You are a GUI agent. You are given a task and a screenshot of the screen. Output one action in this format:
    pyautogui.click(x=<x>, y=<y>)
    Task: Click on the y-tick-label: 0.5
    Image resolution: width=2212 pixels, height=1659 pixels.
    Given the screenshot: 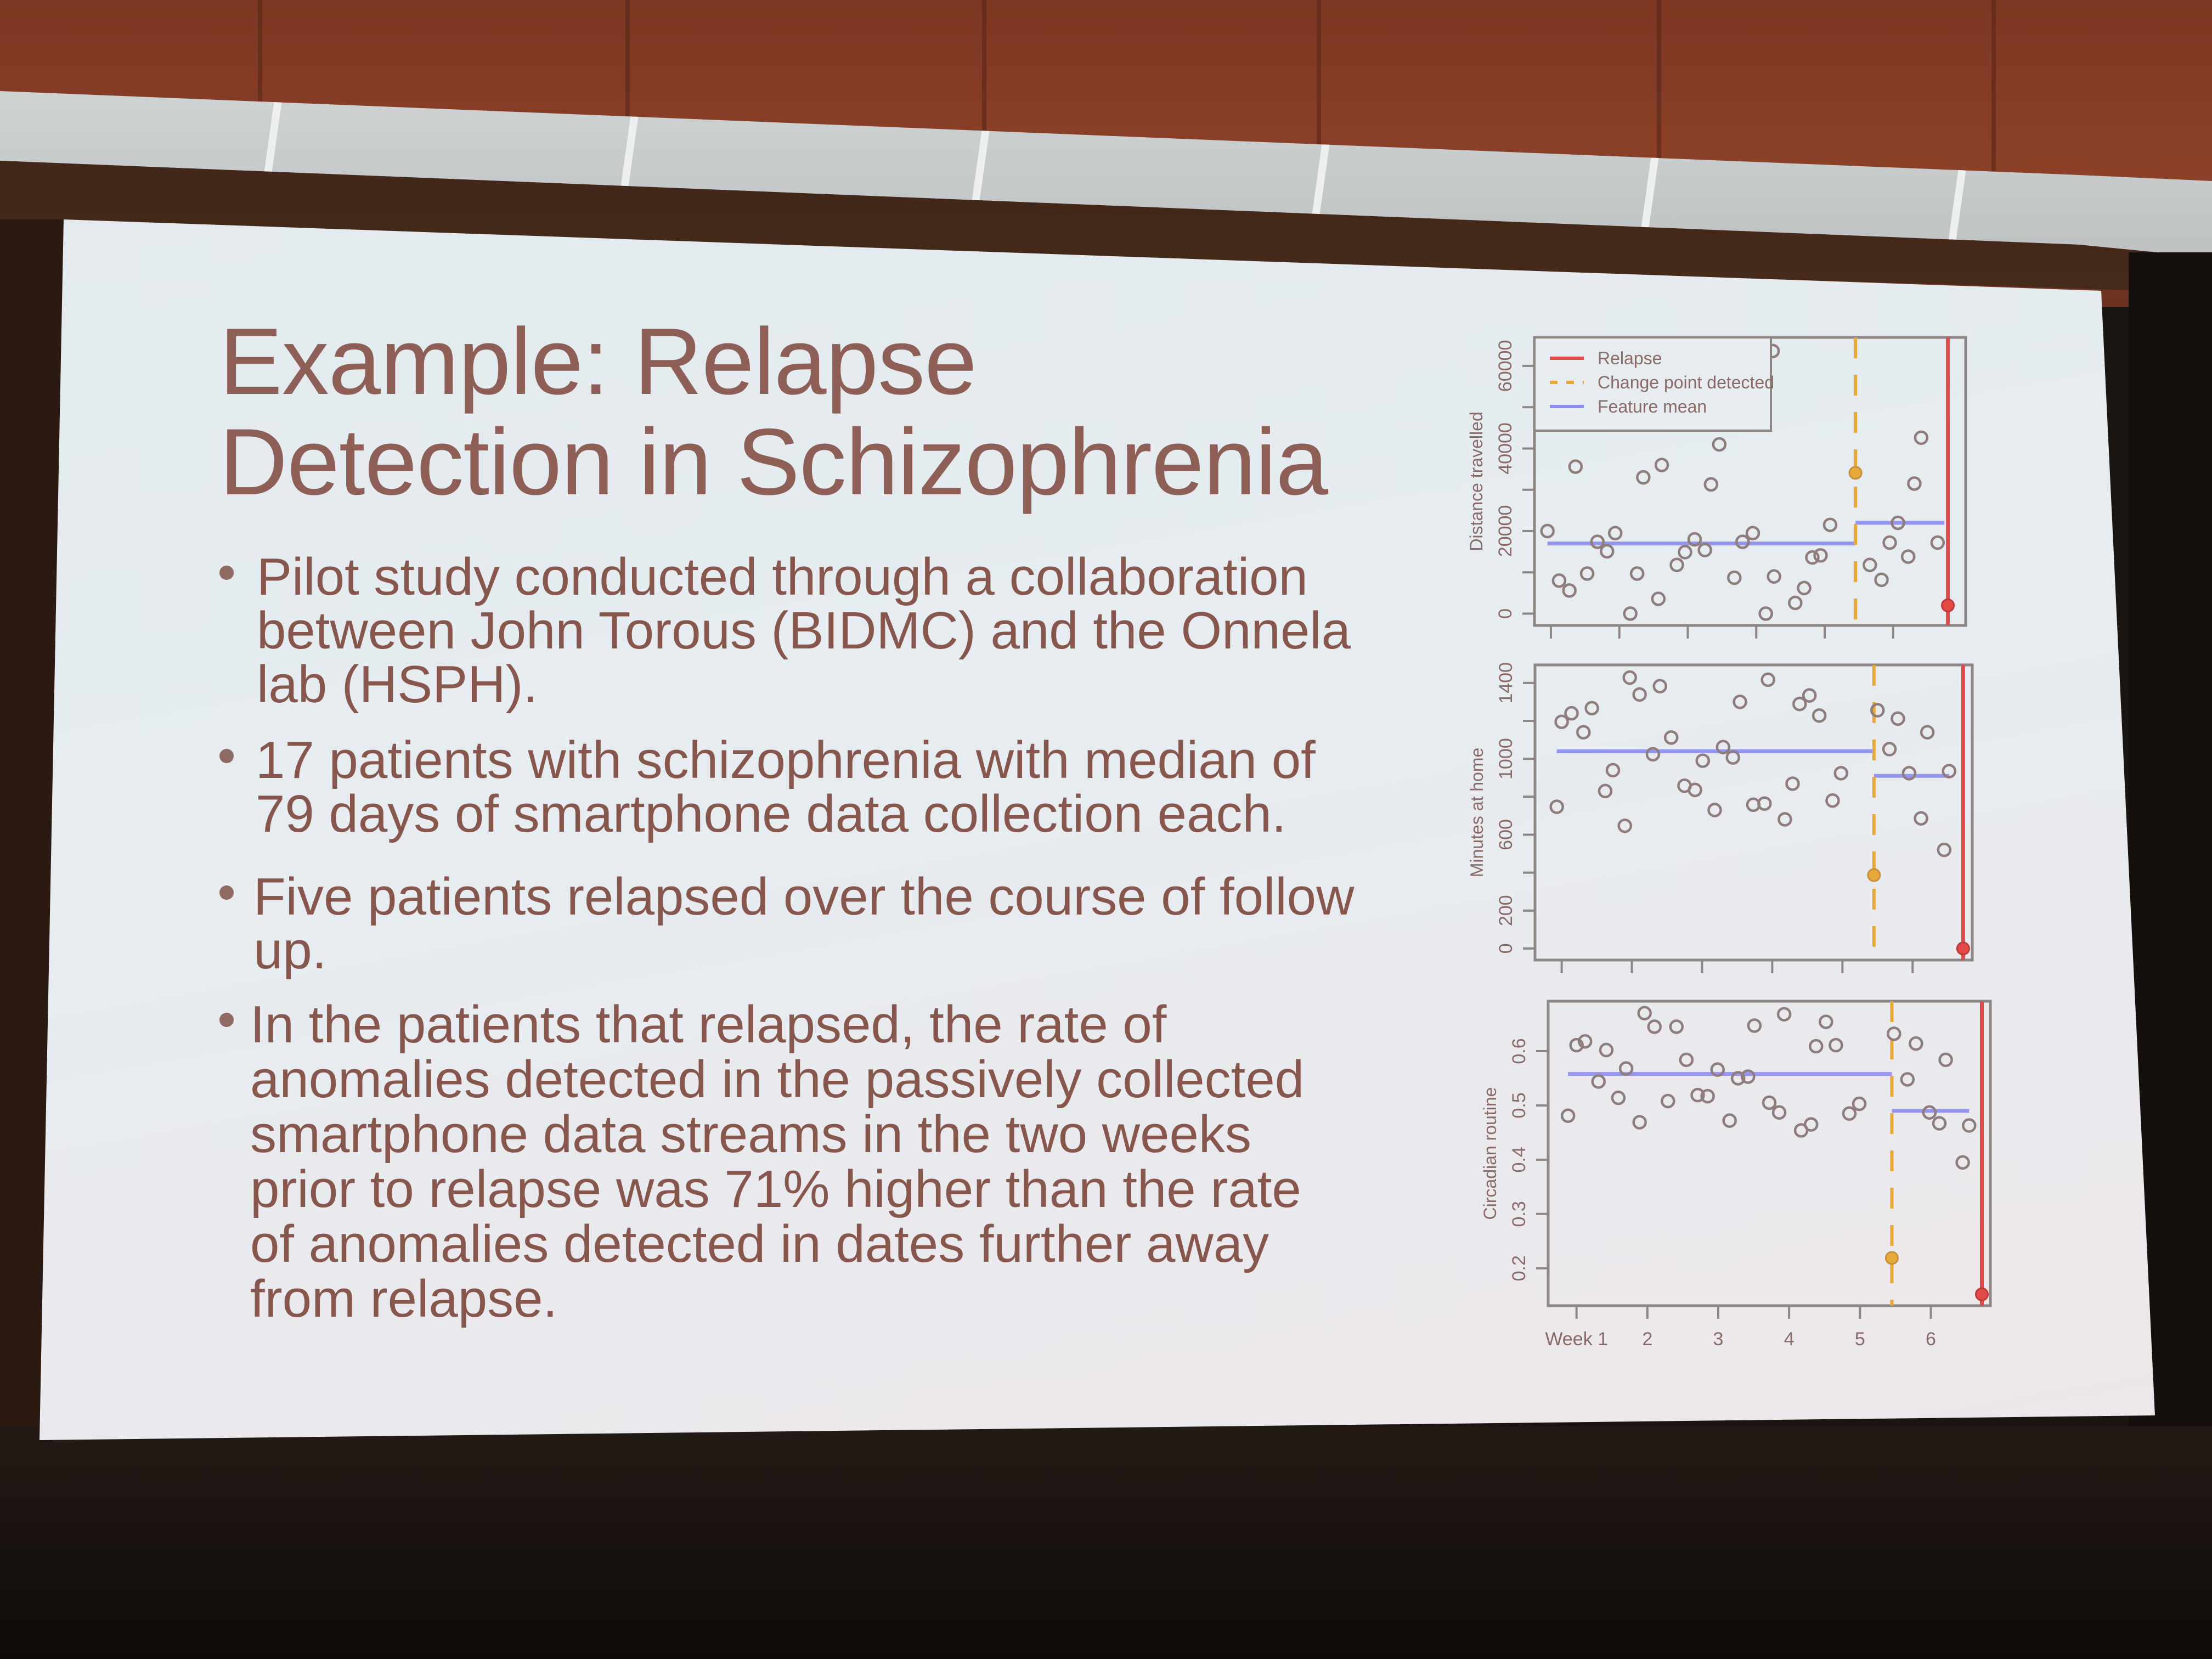 What is the action you would take?
    pyautogui.click(x=1520, y=1105)
    